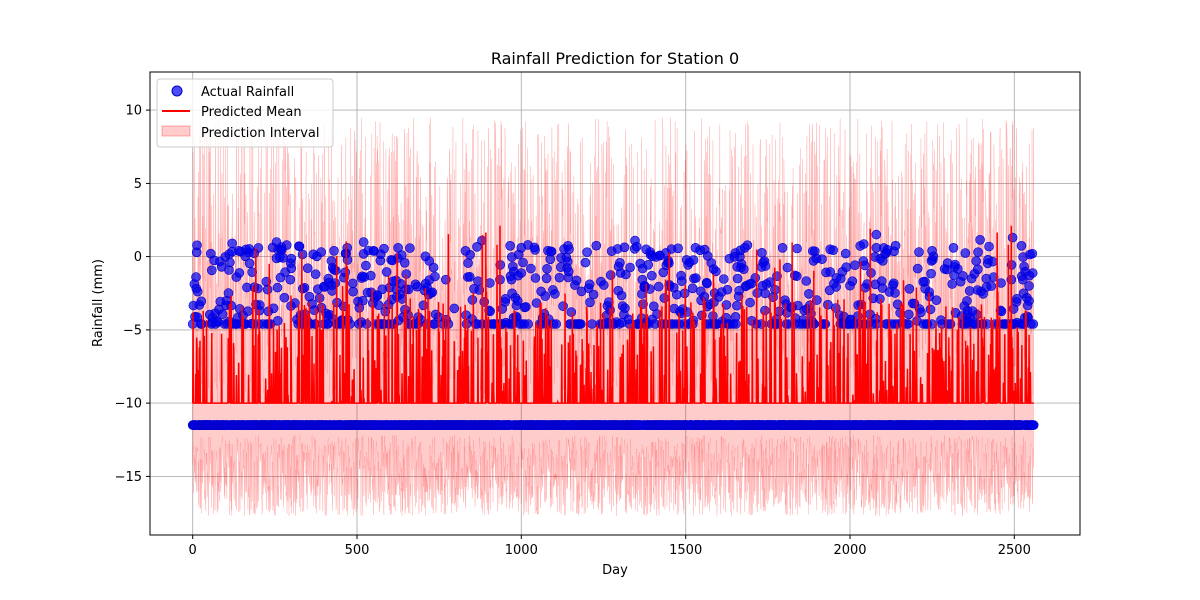 The width and height of the screenshot is (1200, 600). I want to click on y-tick-label: −5, so click(132, 330).